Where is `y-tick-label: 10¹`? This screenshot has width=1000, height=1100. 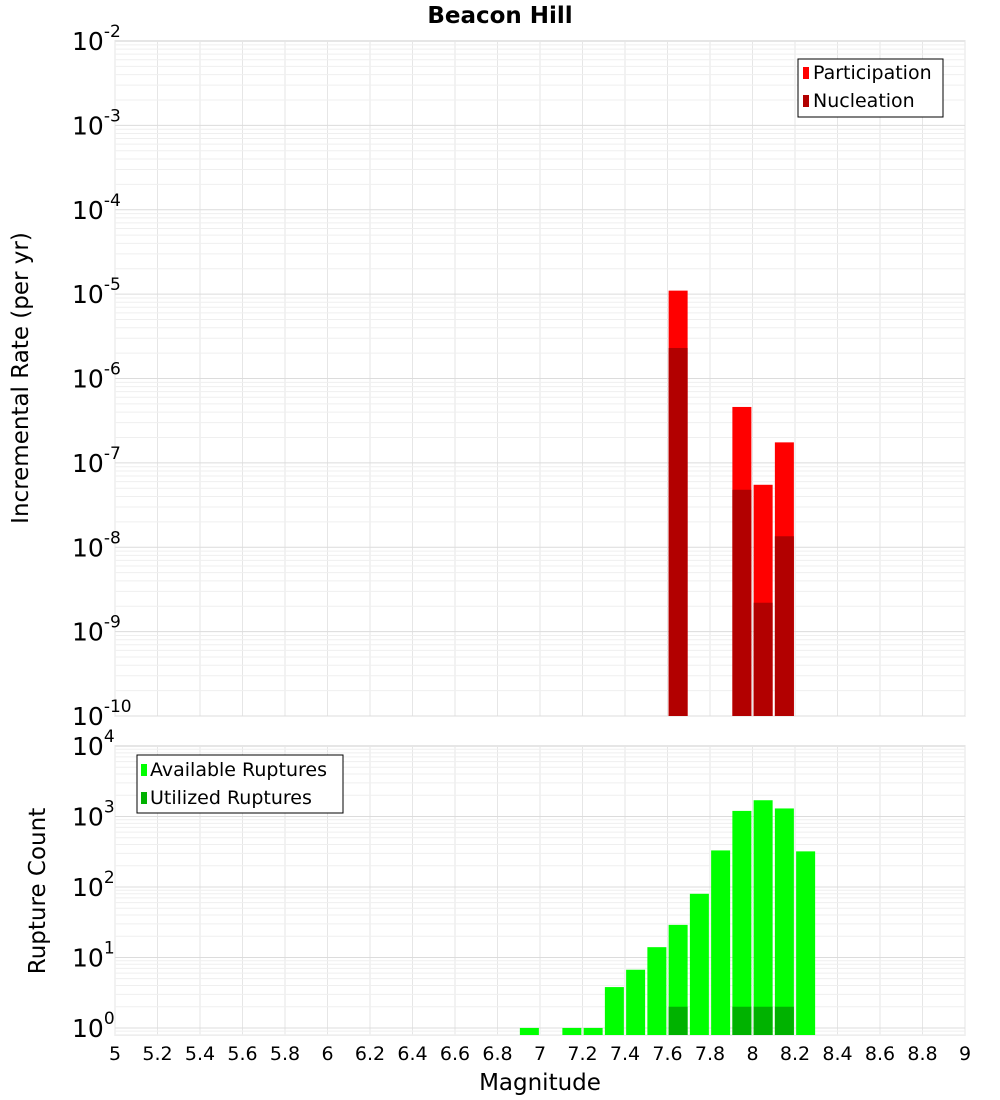 y-tick-label: 10¹ is located at coordinates (93, 955).